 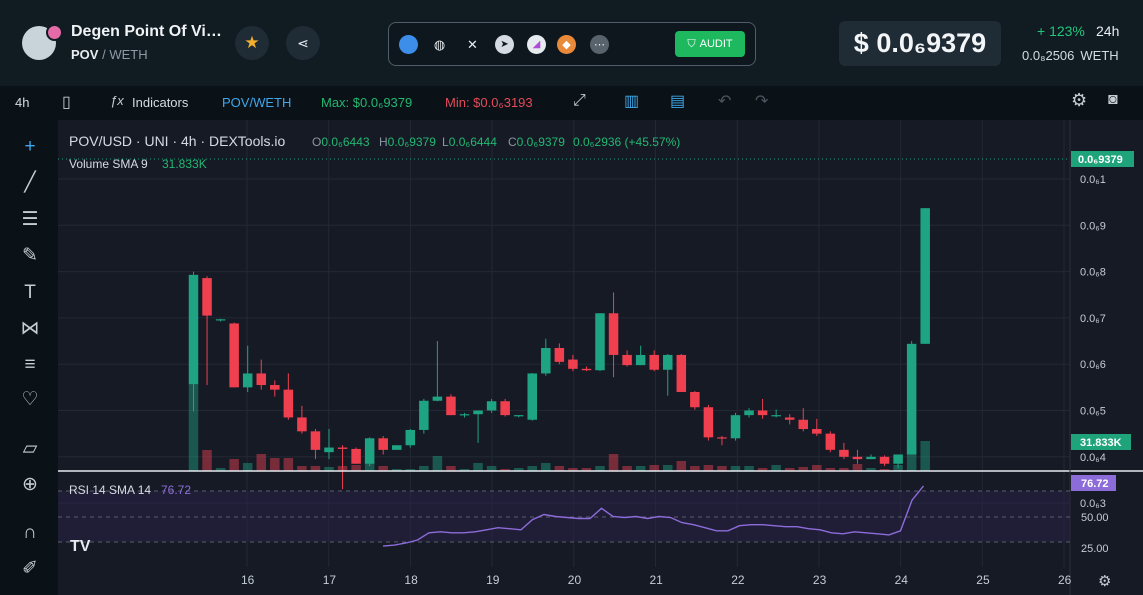 What do you see at coordinates (1048, 55) in the screenshot?
I see `weth-price: 0.0₈2506` at bounding box center [1048, 55].